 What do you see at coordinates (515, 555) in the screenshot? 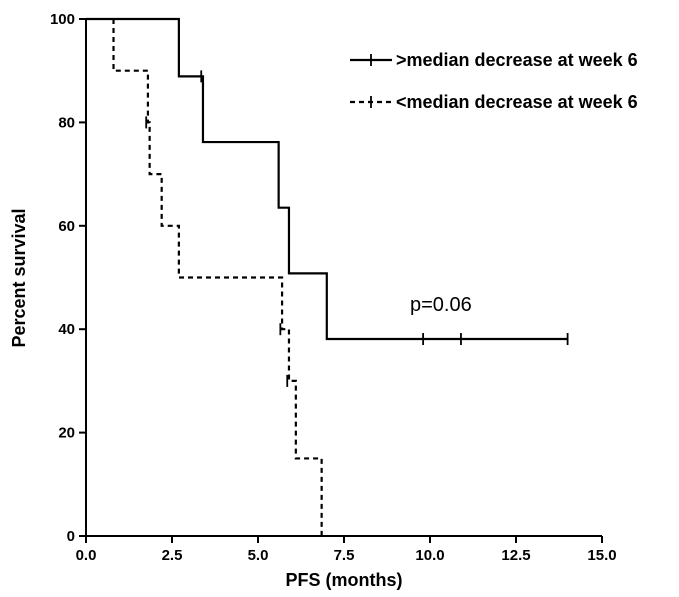
I see `x-tick-label: 12.5` at bounding box center [515, 555].